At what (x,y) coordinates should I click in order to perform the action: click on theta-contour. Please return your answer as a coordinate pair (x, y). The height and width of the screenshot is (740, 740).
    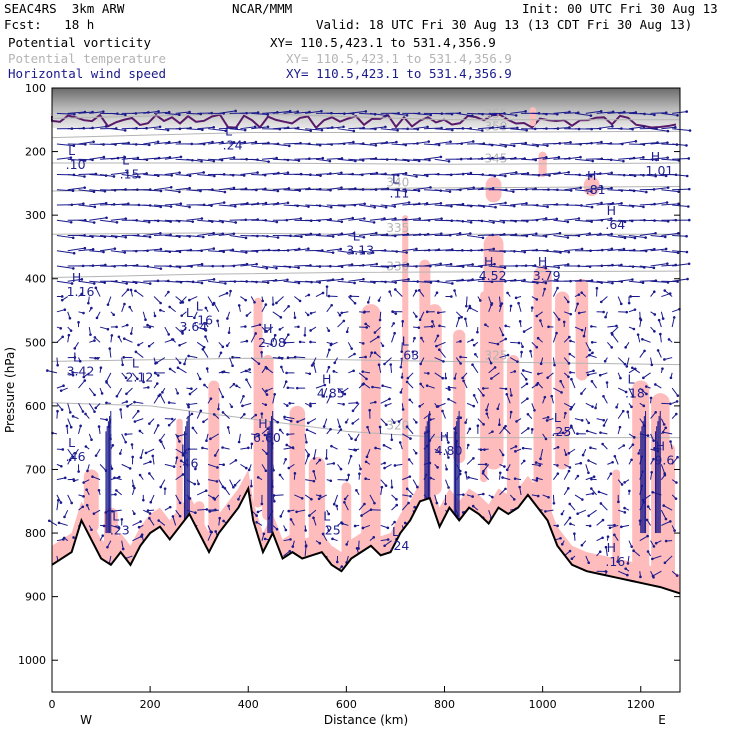
    Looking at the image, I should click on (366, 134).